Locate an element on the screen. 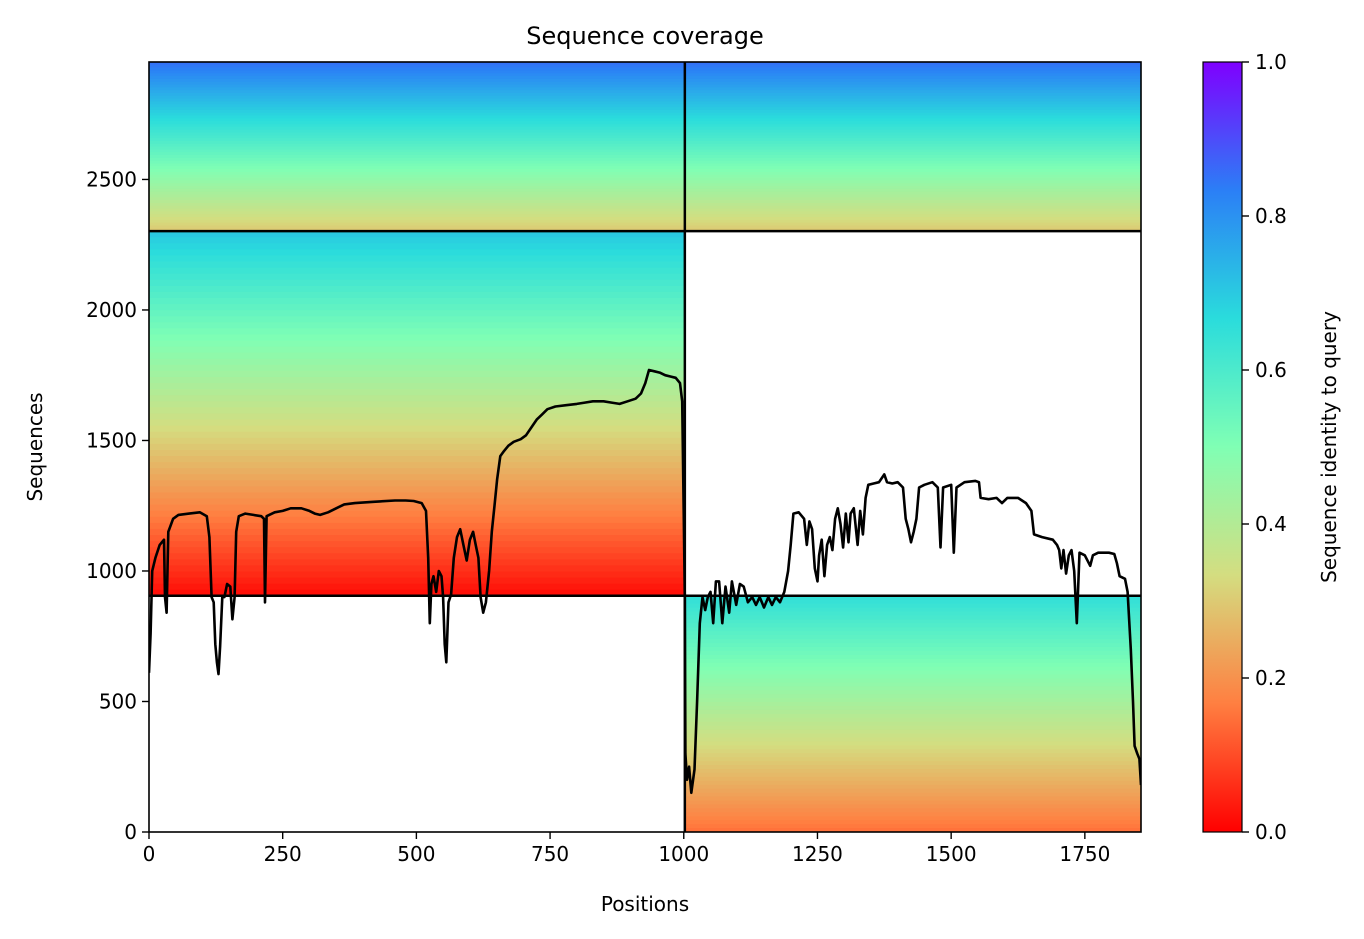 This screenshot has height=939, width=1364. heat-block-bottom-right is located at coordinates (912, 713).